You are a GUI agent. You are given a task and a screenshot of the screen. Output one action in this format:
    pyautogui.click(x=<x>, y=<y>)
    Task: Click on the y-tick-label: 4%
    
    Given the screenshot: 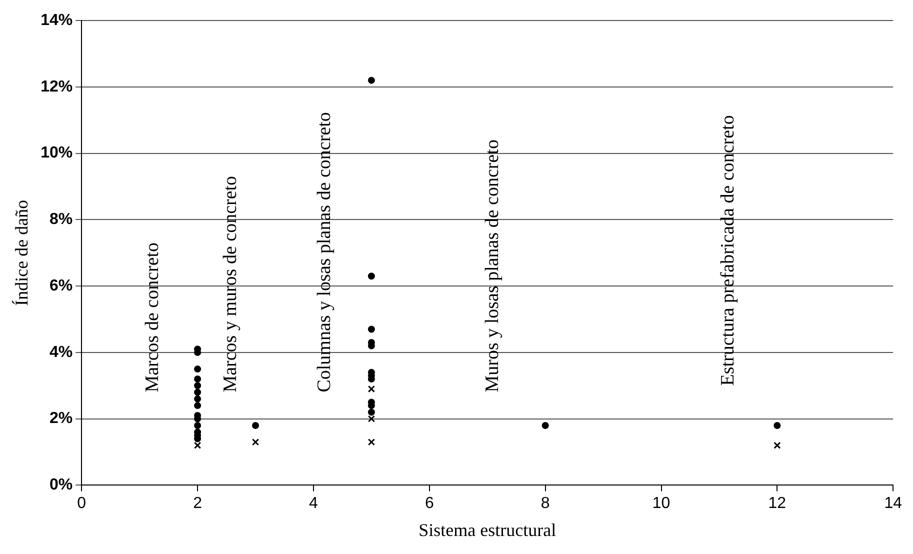 What is the action you would take?
    pyautogui.click(x=61, y=352)
    